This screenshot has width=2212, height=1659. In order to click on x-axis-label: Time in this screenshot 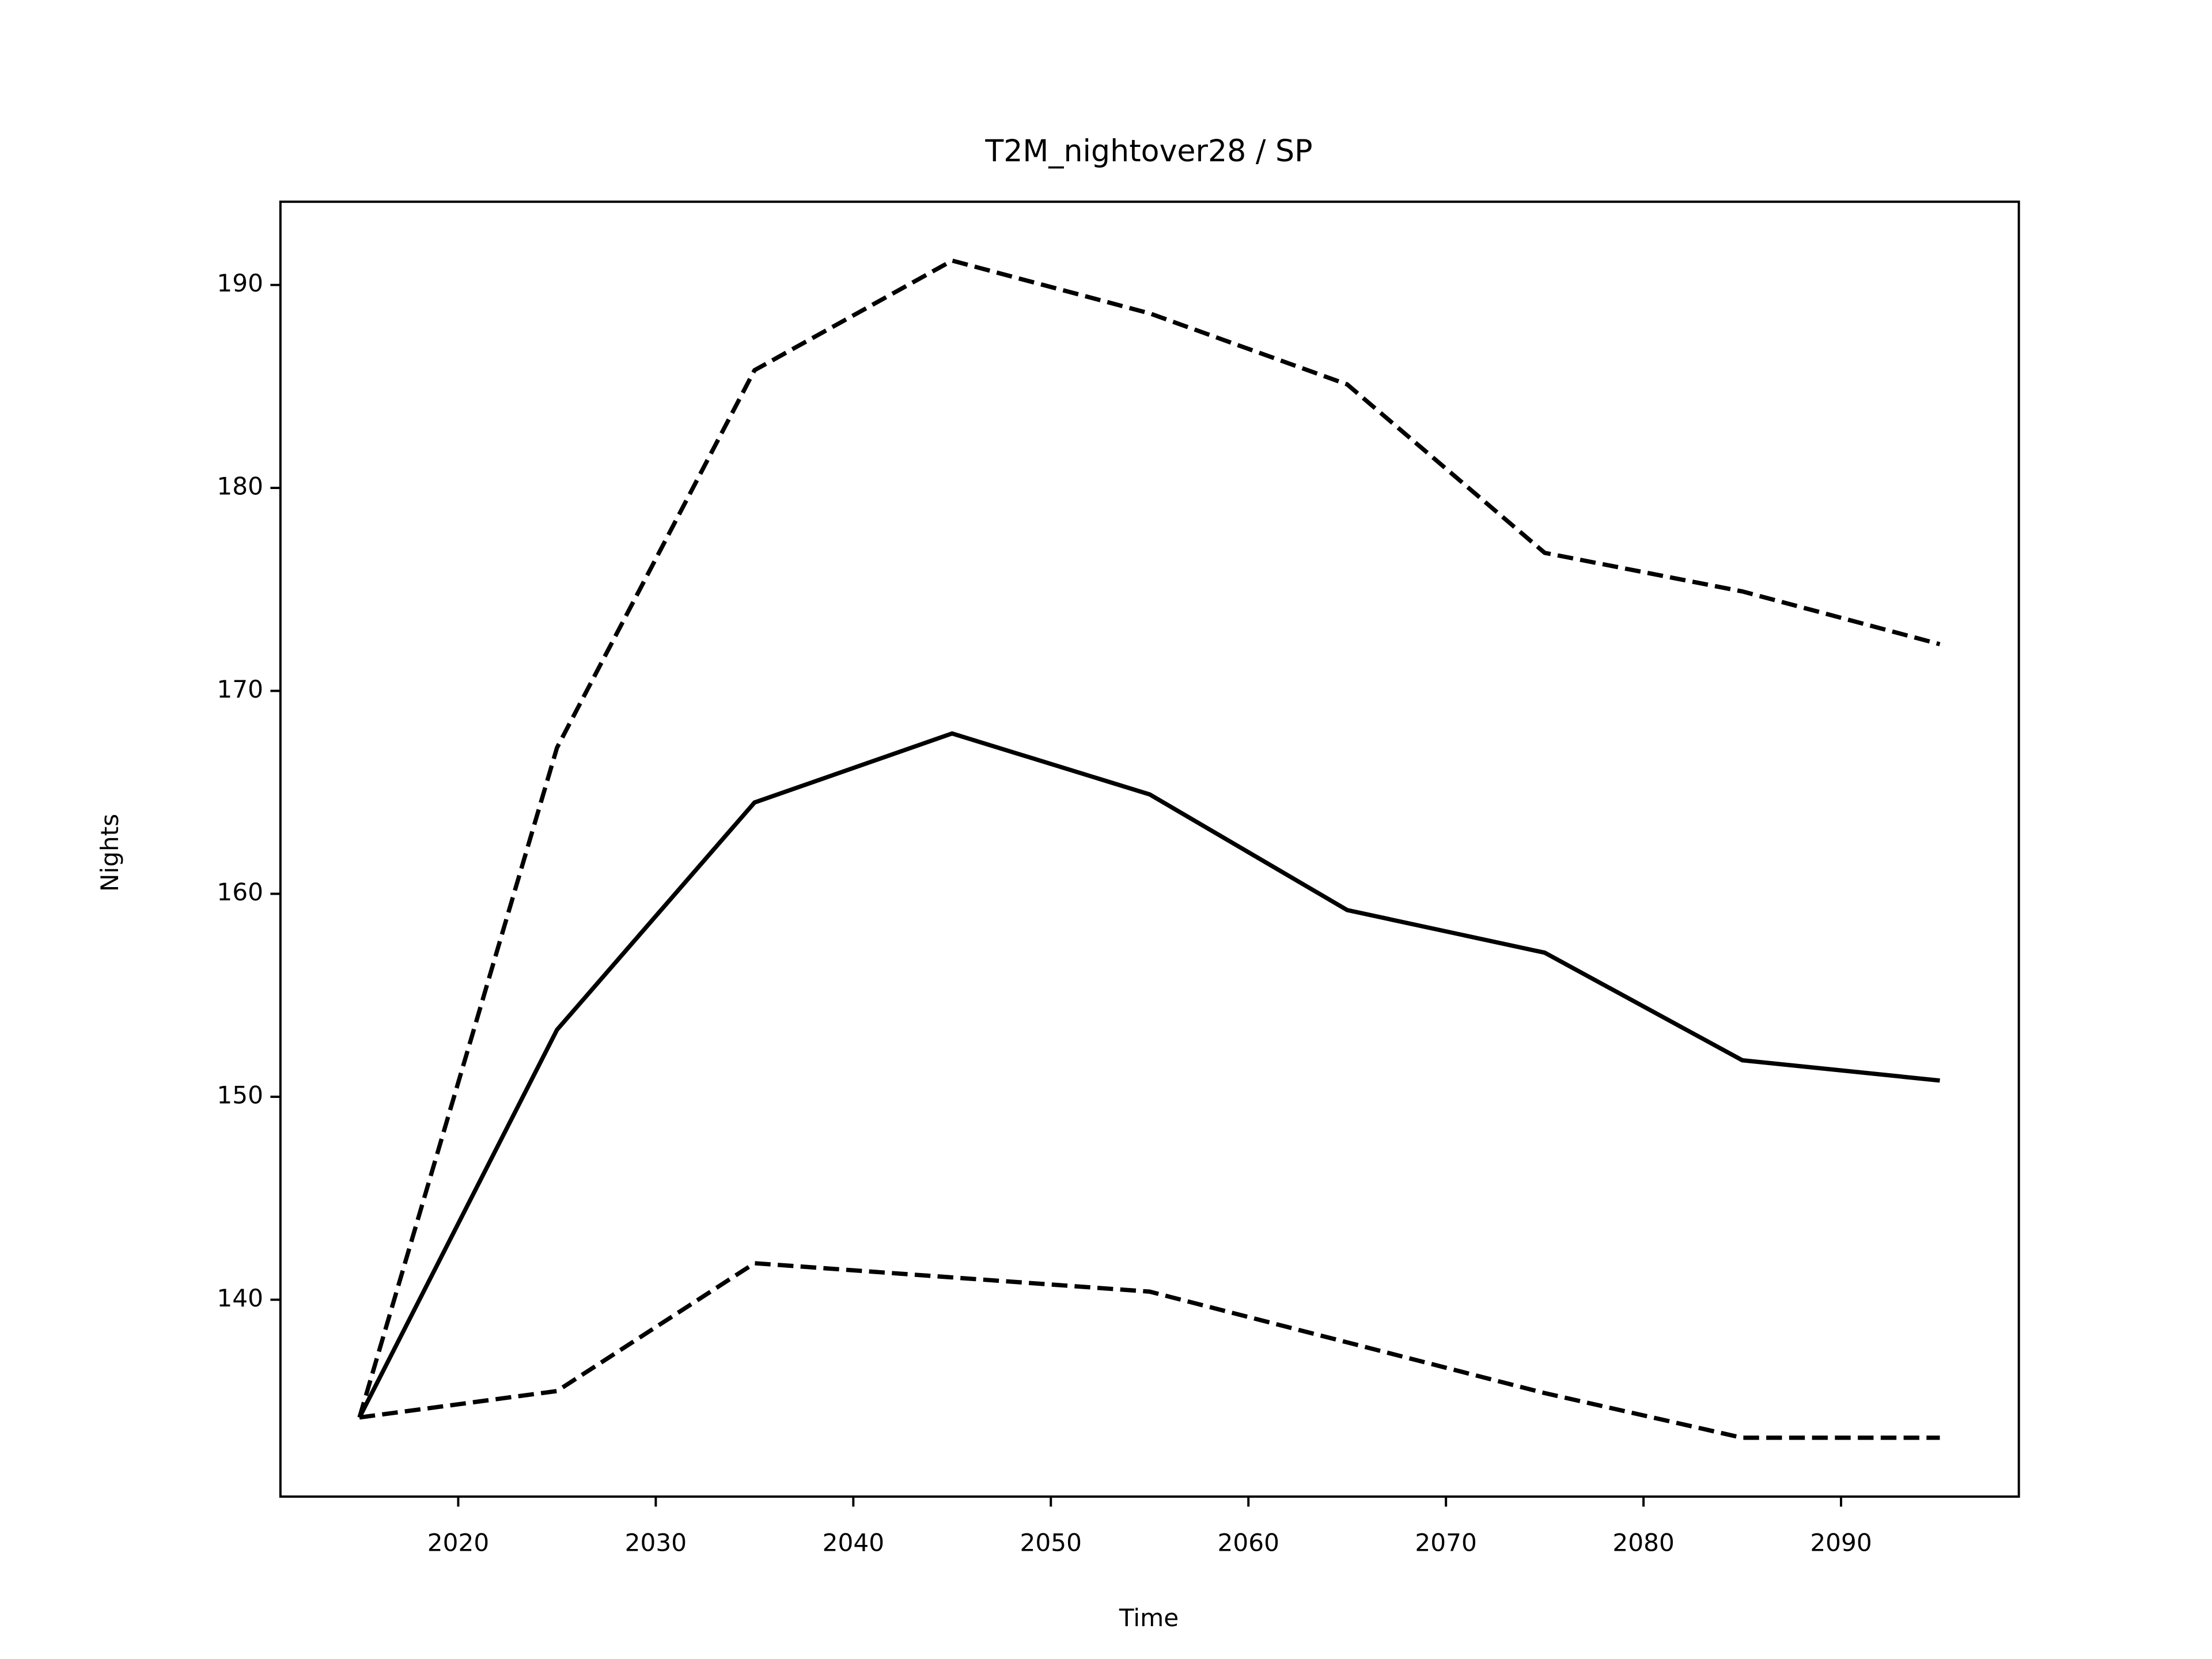, I will do `click(1149, 1618)`.